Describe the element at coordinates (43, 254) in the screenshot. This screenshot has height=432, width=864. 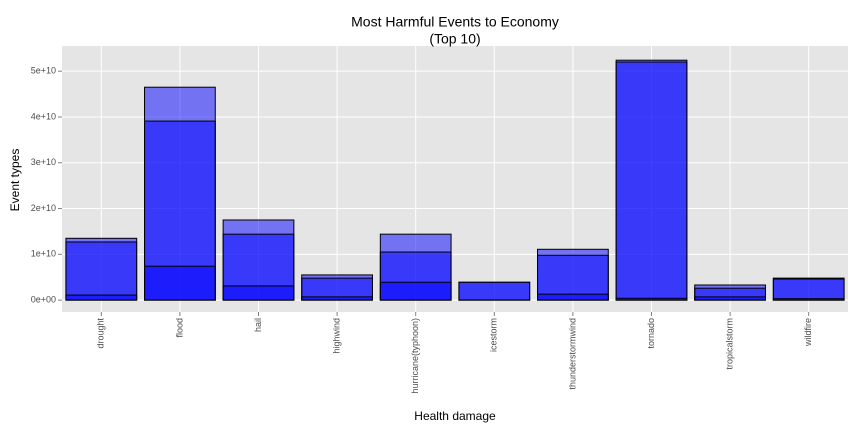
I see `y-tick-label: 1e+10` at that location.